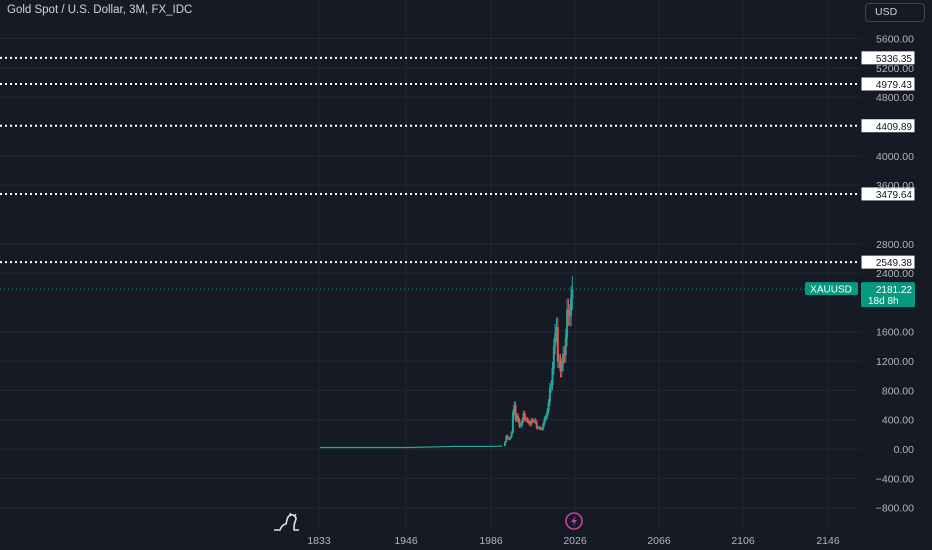 Image resolution: width=932 pixels, height=550 pixels. I want to click on time-axis: 1833 1946 1986 2026 2066 2106 2146, so click(573, 541).